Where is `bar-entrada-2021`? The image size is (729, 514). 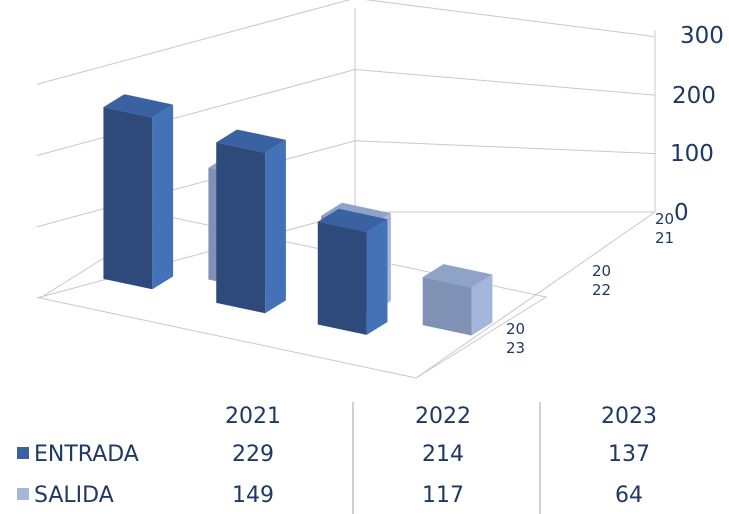 bar-entrada-2021 is located at coordinates (138, 192).